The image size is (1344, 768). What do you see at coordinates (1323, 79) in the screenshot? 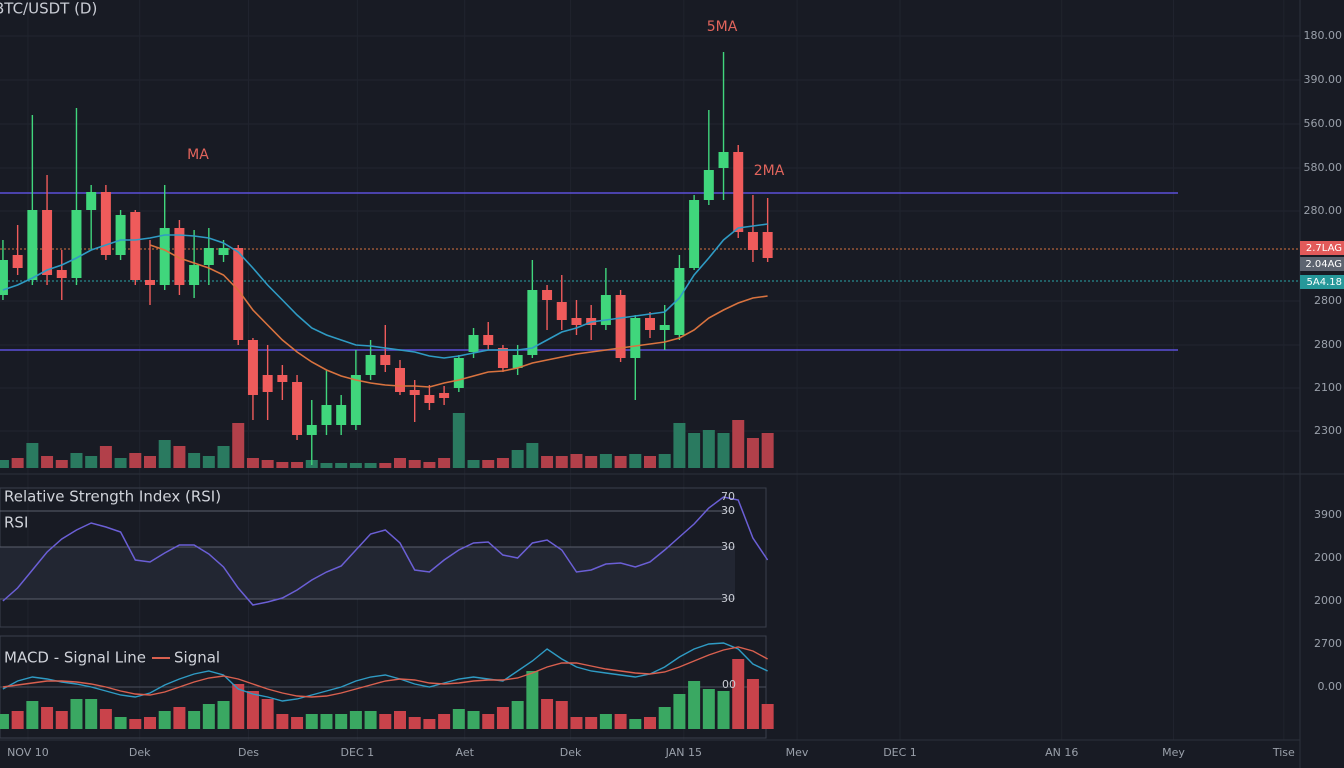
I see `y-tick-label: 390.00` at bounding box center [1323, 79].